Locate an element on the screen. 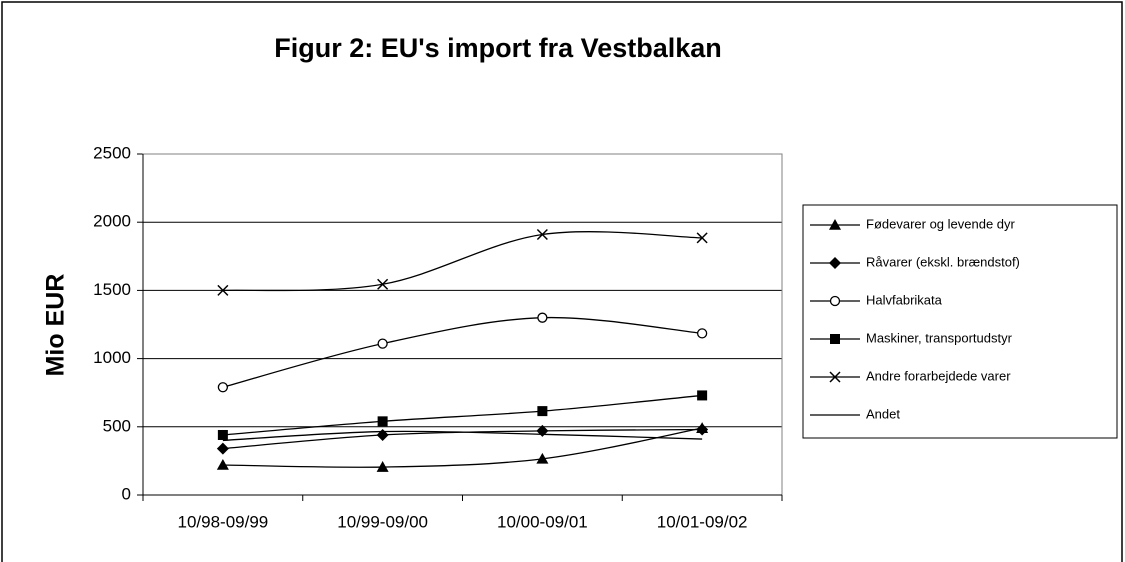  y-axis-label: Mio EUR is located at coordinates (56, 325).